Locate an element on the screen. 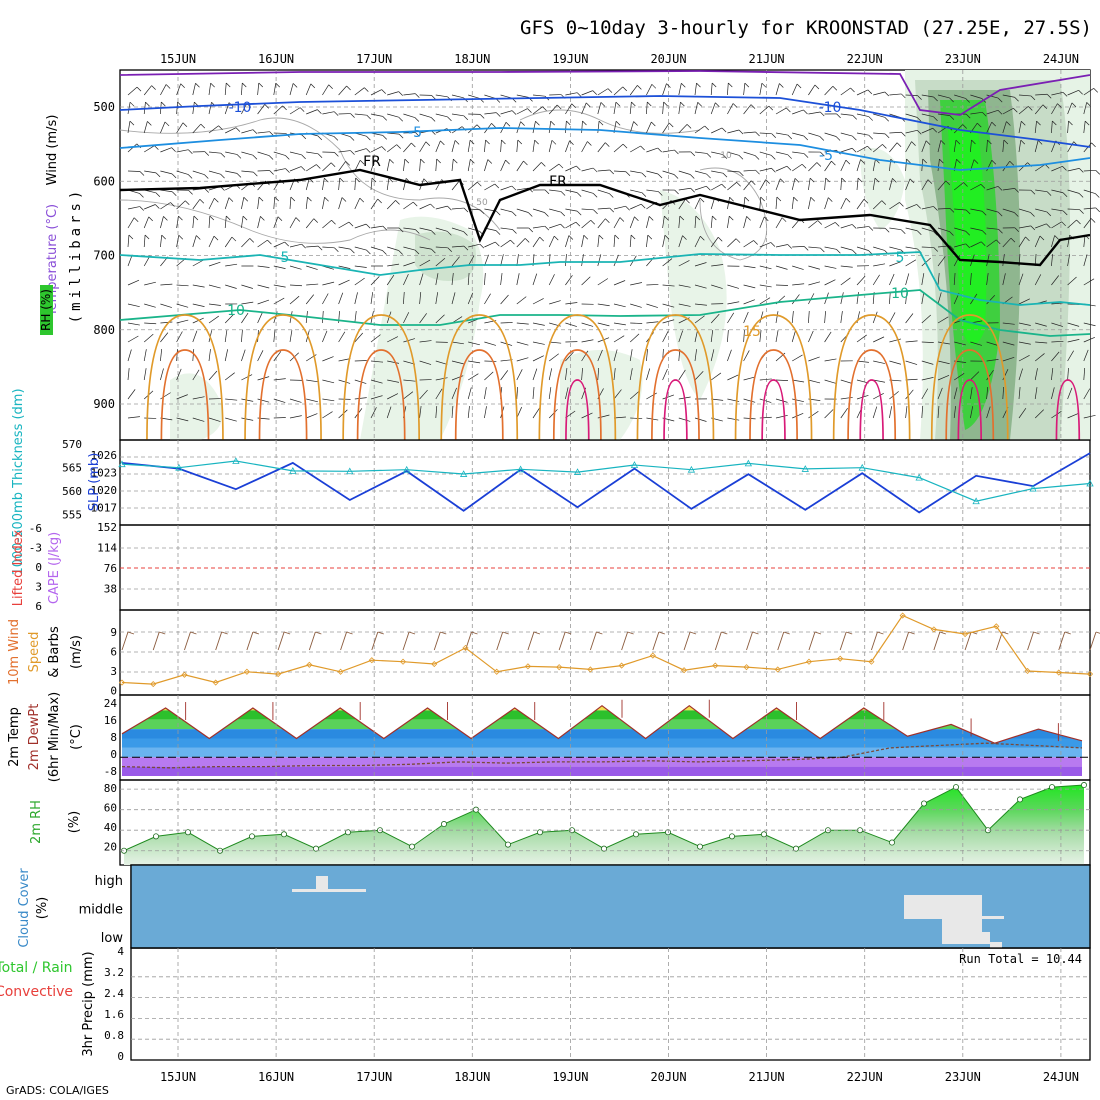  thickness-tick: 555 is located at coordinates (72, 515).